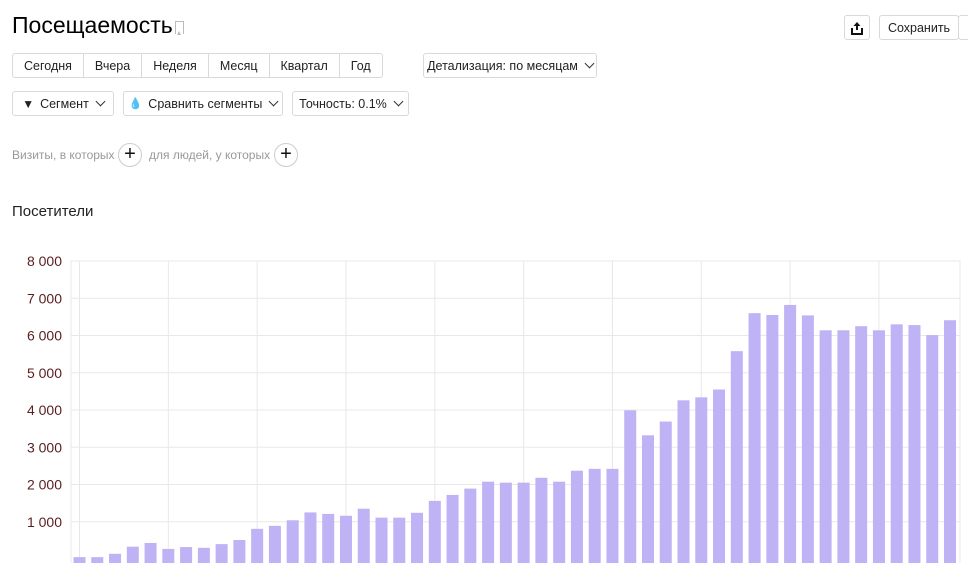  Describe the element at coordinates (205, 103) in the screenshot. I see `compare-label: Сравнить сегменты` at that location.